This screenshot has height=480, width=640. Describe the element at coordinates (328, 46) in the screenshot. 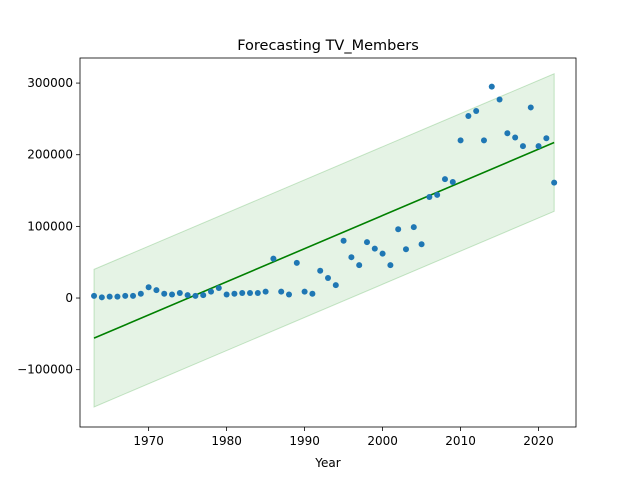

I see `chart-title: Forecasting TV_Members` at that location.